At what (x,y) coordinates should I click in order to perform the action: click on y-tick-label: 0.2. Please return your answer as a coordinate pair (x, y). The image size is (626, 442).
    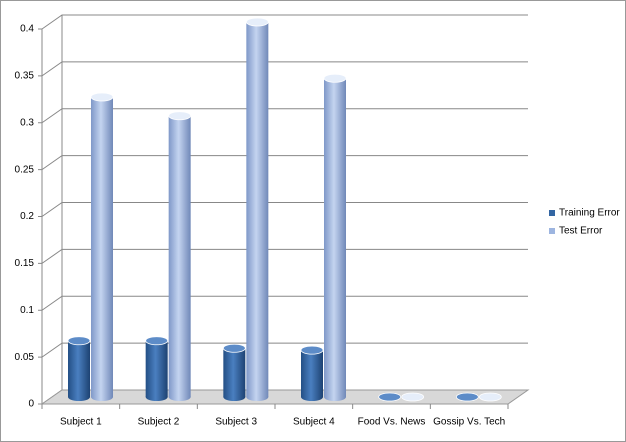
    Looking at the image, I should click on (27, 216).